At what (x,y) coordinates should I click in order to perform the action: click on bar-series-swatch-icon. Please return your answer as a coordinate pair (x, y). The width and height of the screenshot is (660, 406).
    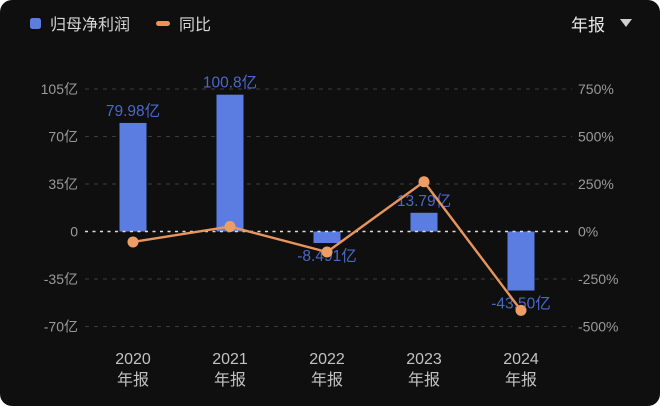
    Looking at the image, I should click on (35, 23).